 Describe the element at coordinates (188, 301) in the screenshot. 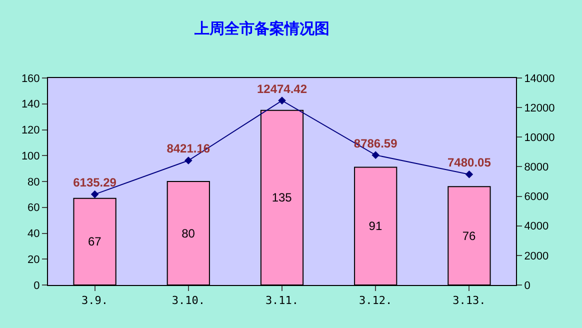

I see `x-tick-label: 3.10.` at that location.